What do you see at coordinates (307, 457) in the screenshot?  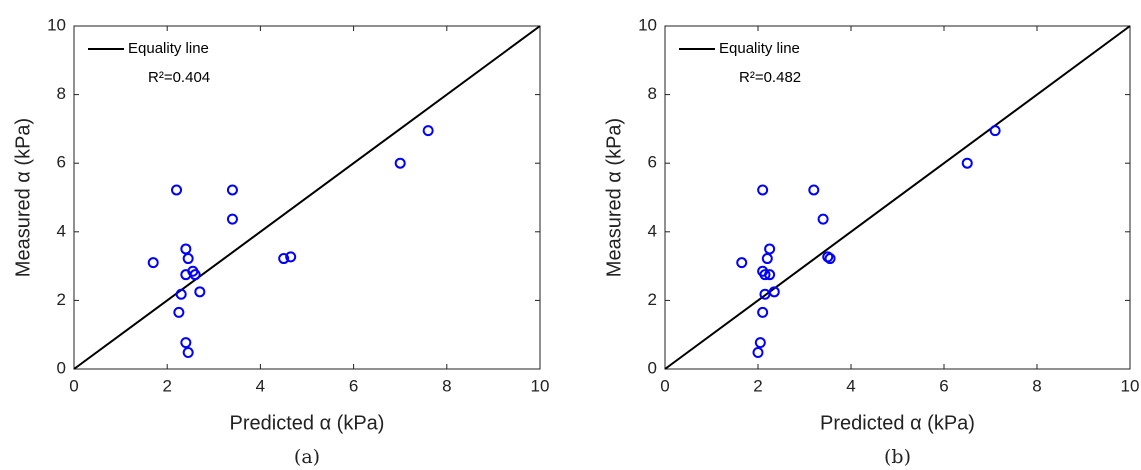 I see `caption: (a)` at bounding box center [307, 457].